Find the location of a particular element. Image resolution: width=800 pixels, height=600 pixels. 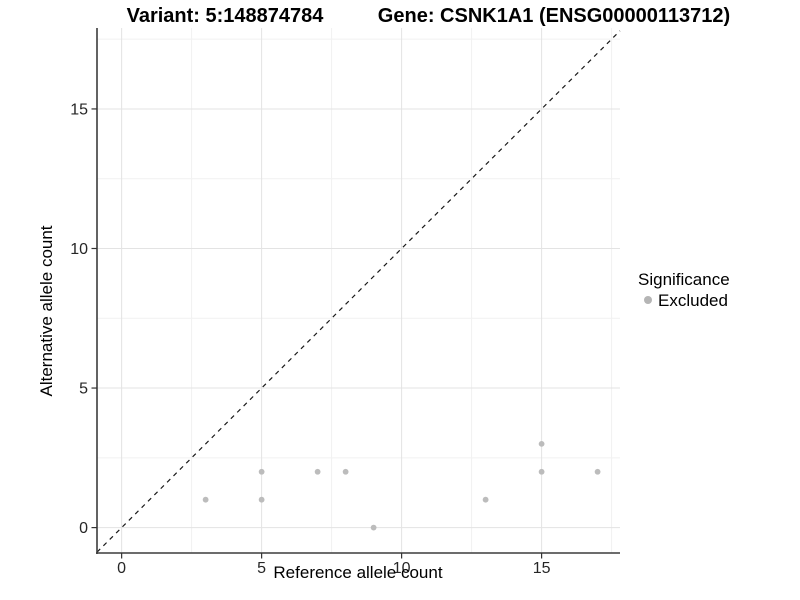

legend-item-label: Excluded is located at coordinates (693, 300).